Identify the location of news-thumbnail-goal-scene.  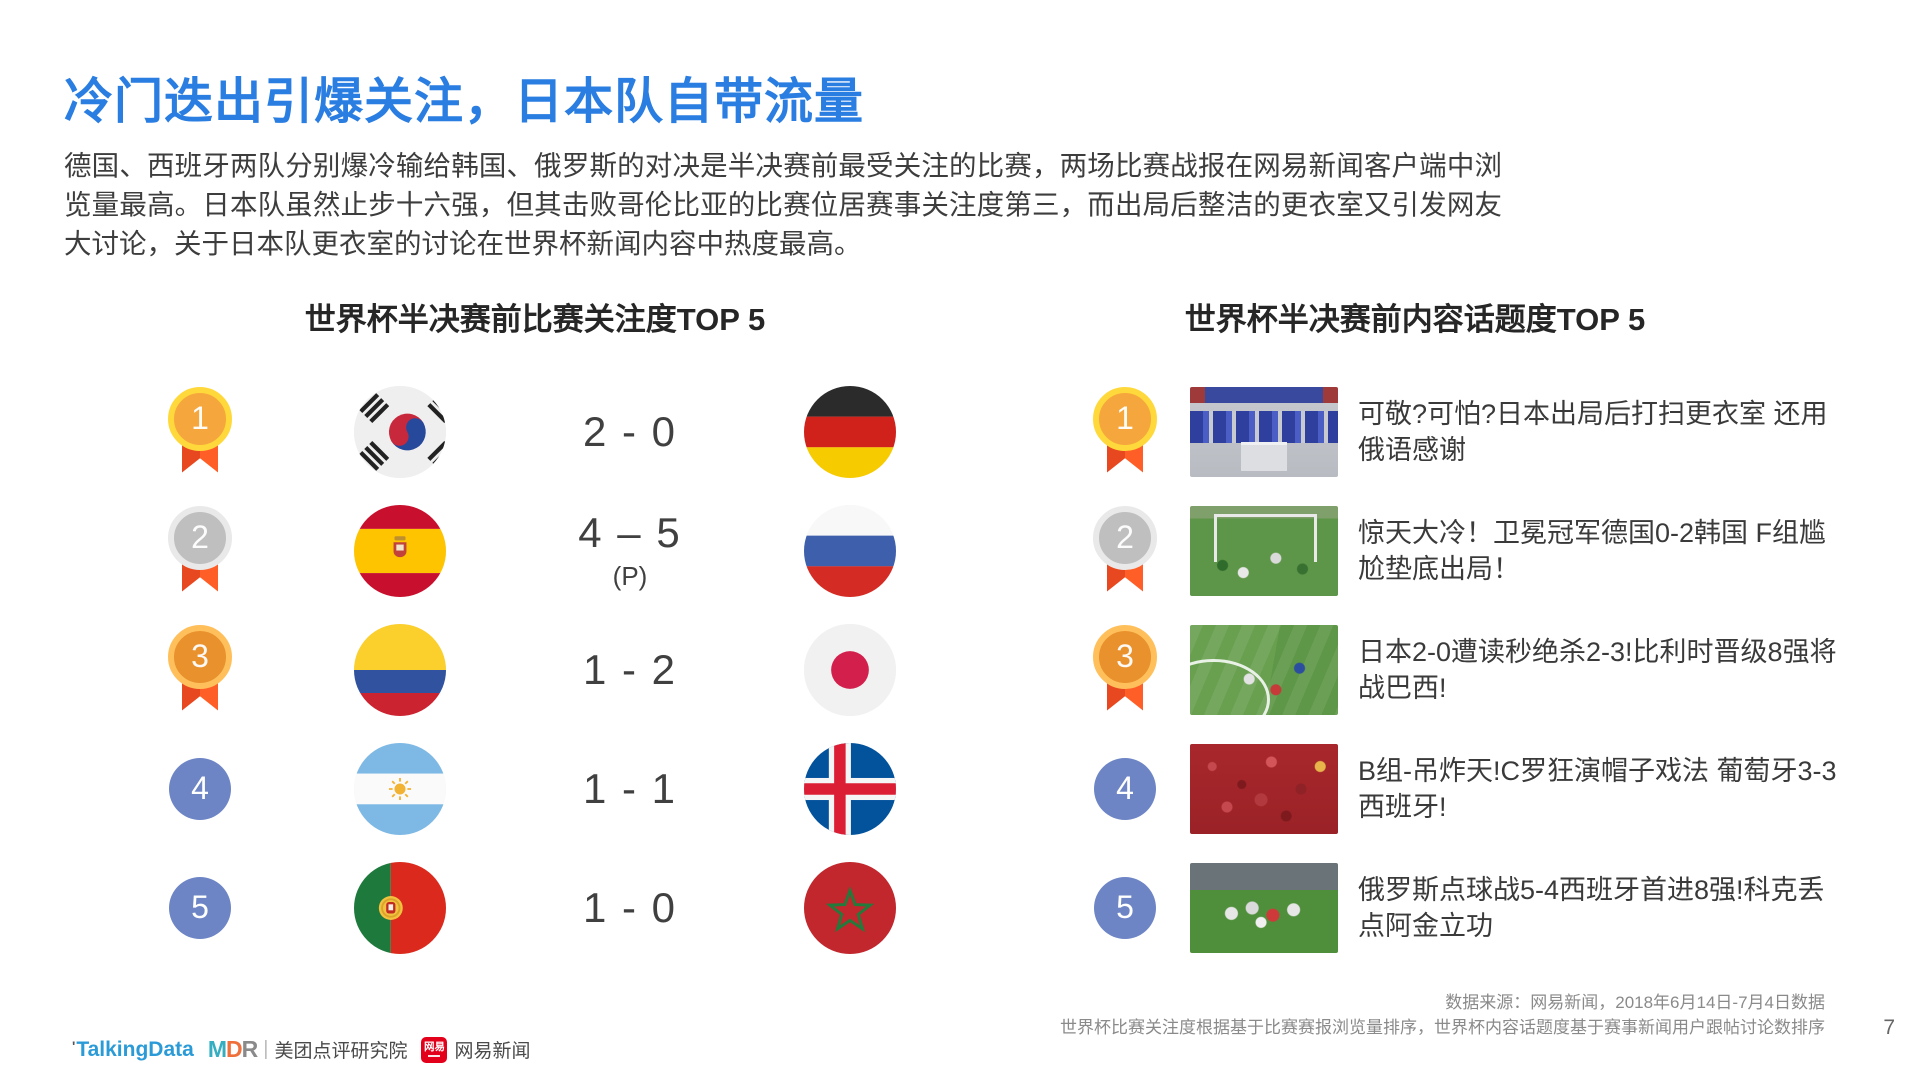
(1264, 550).